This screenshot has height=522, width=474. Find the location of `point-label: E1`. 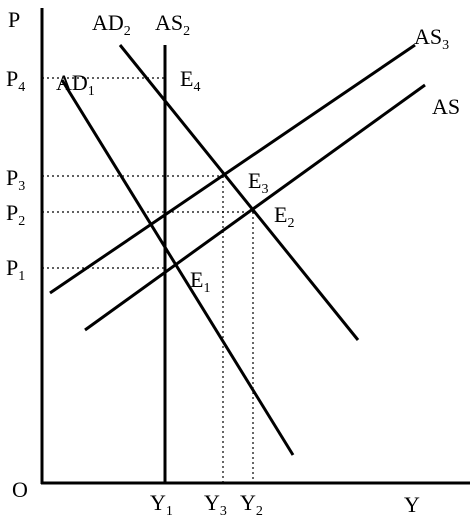

point-label: E1 is located at coordinates (200, 281).